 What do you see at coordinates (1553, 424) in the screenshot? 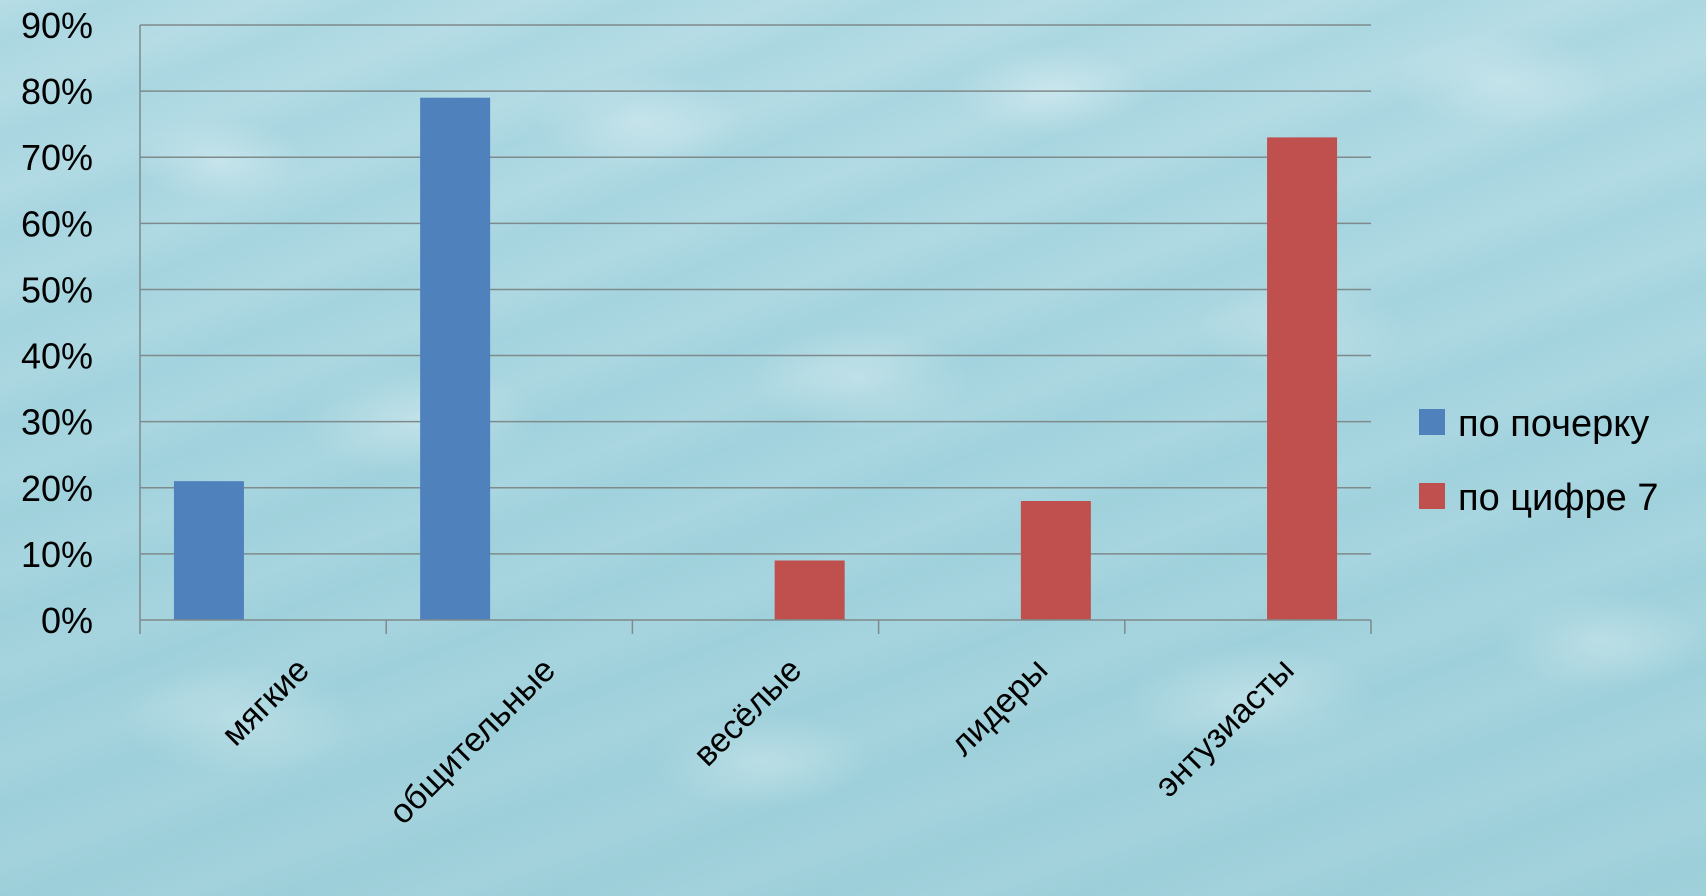
I see `legend-label: по почерку` at bounding box center [1553, 424].